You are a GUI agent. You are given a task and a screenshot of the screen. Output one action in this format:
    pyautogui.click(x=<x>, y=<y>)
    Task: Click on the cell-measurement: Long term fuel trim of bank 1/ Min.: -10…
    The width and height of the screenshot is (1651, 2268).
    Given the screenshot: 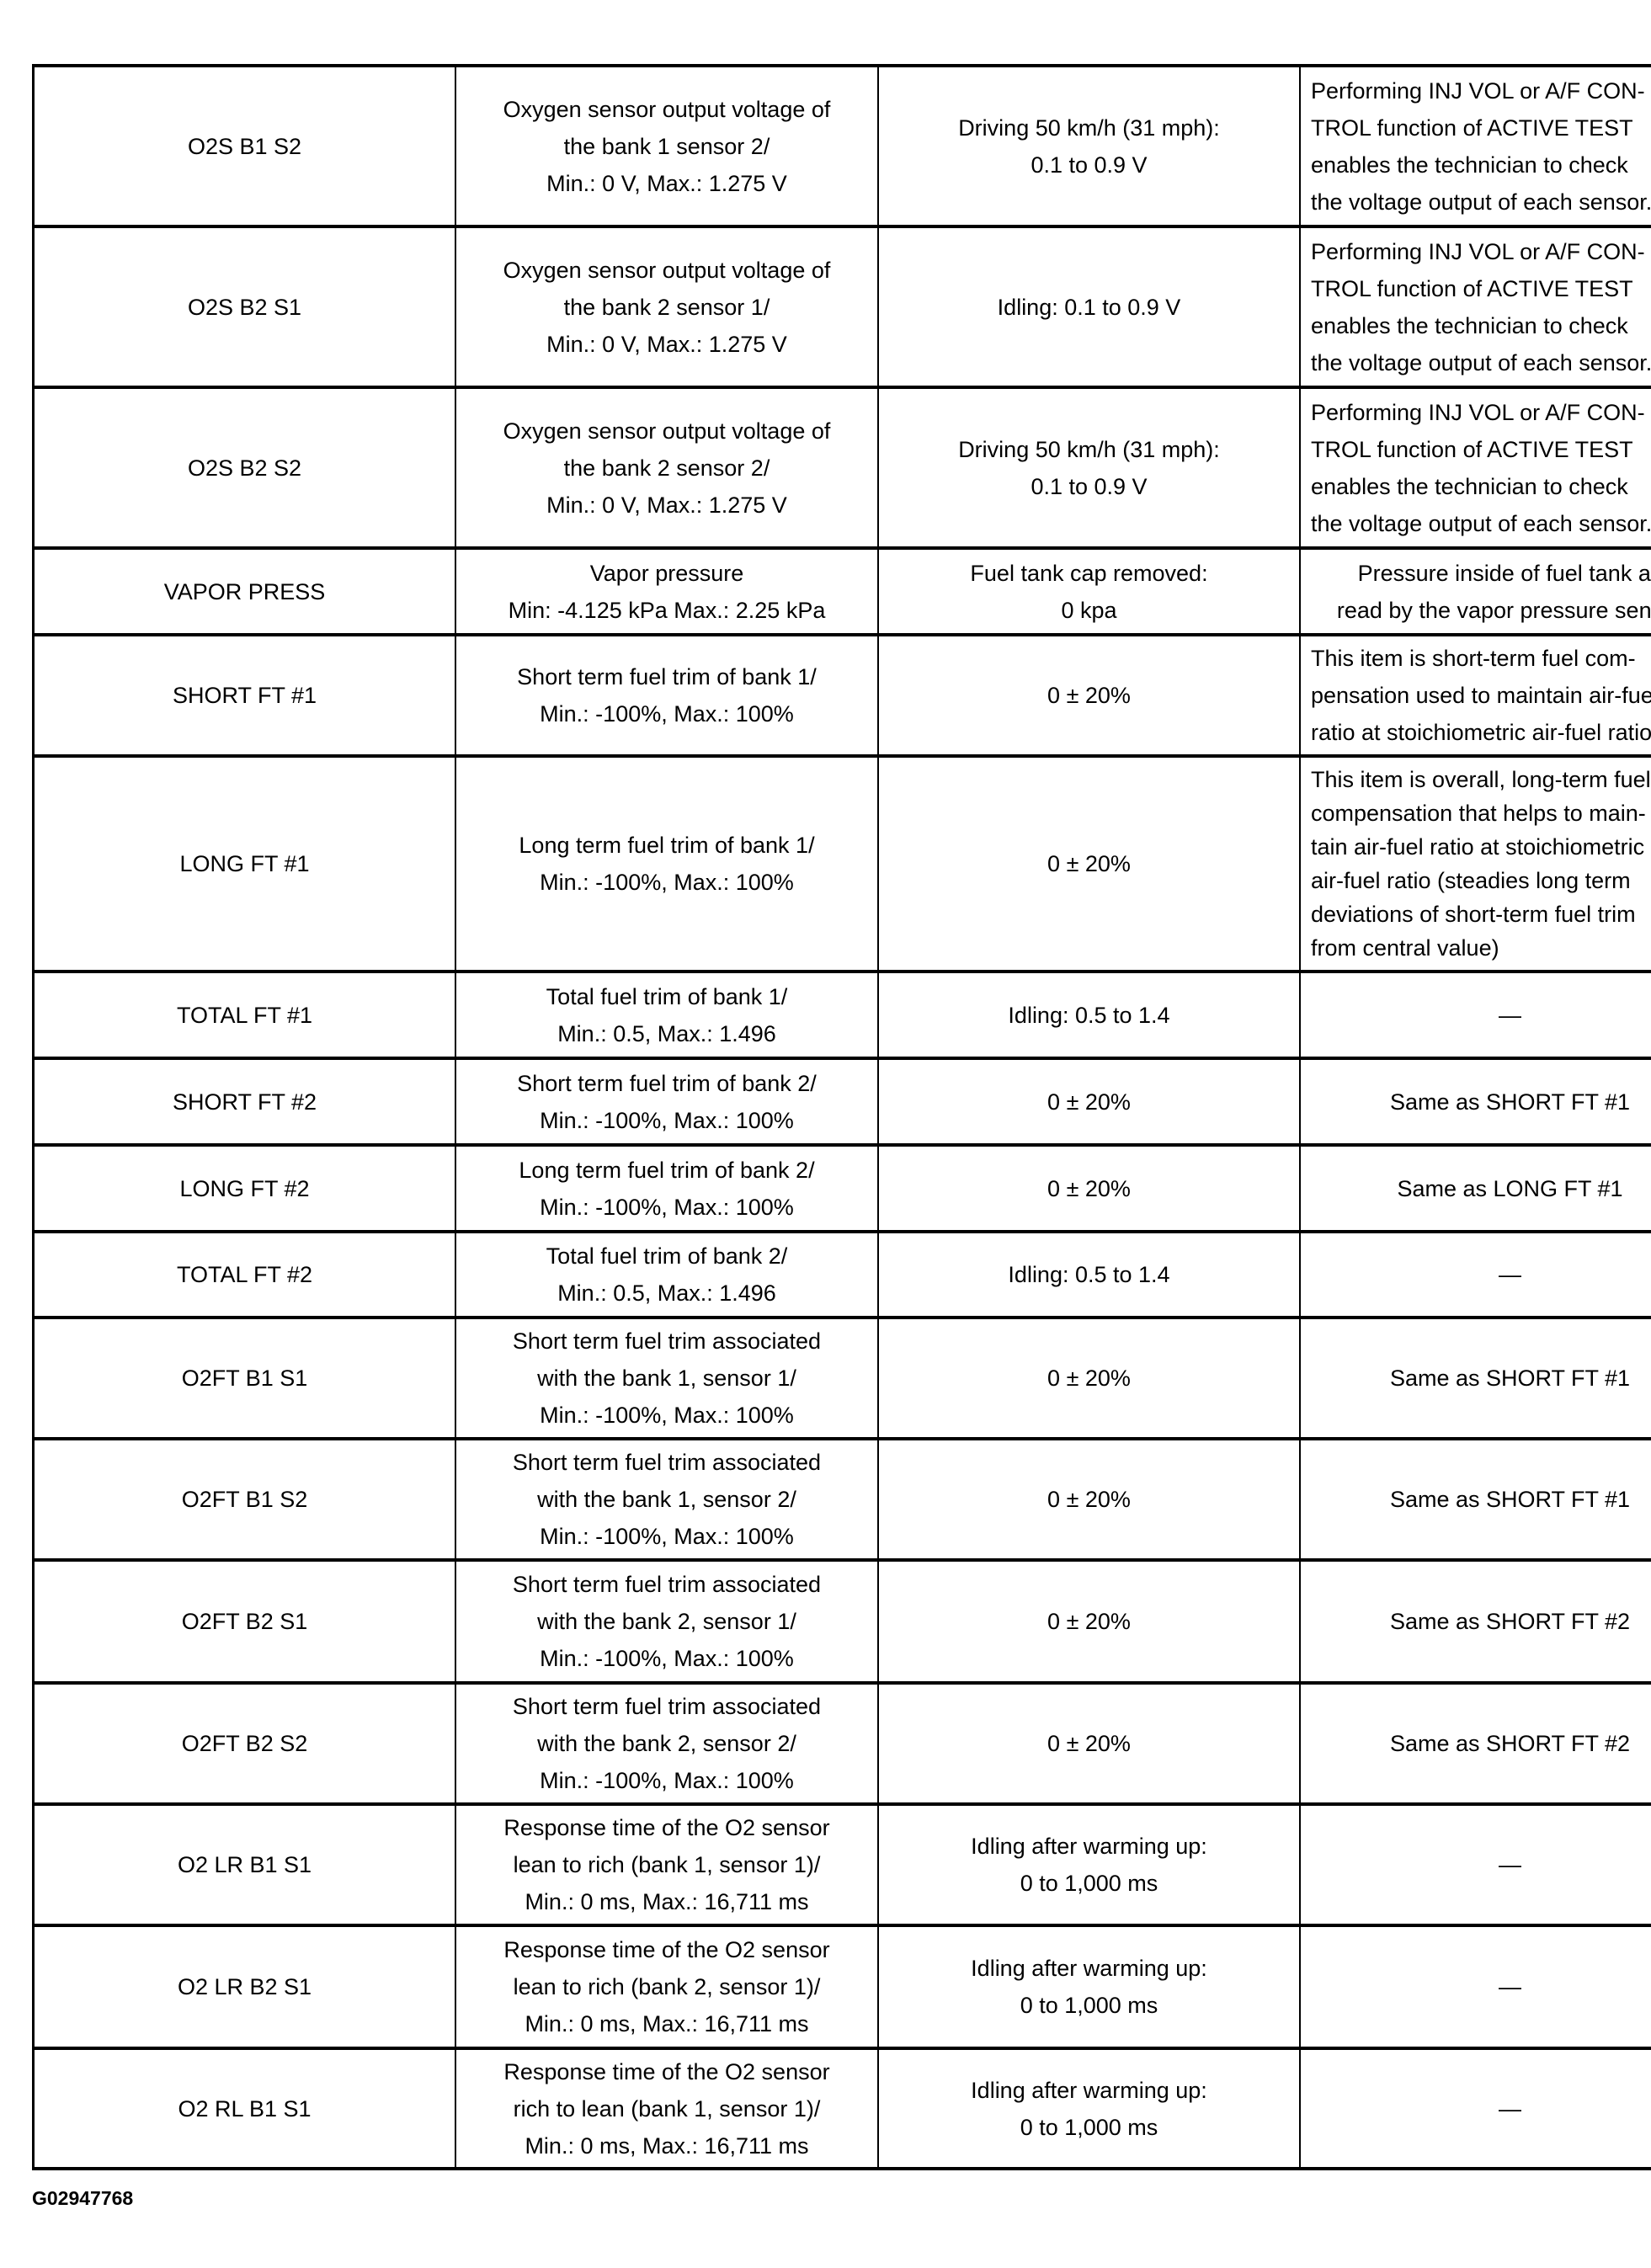 What is the action you would take?
    pyautogui.click(x=667, y=864)
    